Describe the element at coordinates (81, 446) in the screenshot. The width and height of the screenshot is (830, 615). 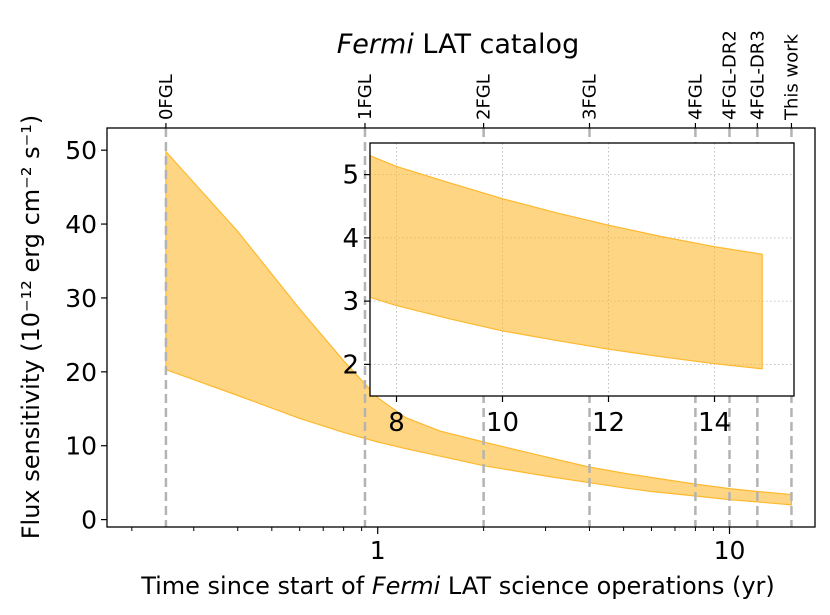
I see `y-tick-label-10: 10` at that location.